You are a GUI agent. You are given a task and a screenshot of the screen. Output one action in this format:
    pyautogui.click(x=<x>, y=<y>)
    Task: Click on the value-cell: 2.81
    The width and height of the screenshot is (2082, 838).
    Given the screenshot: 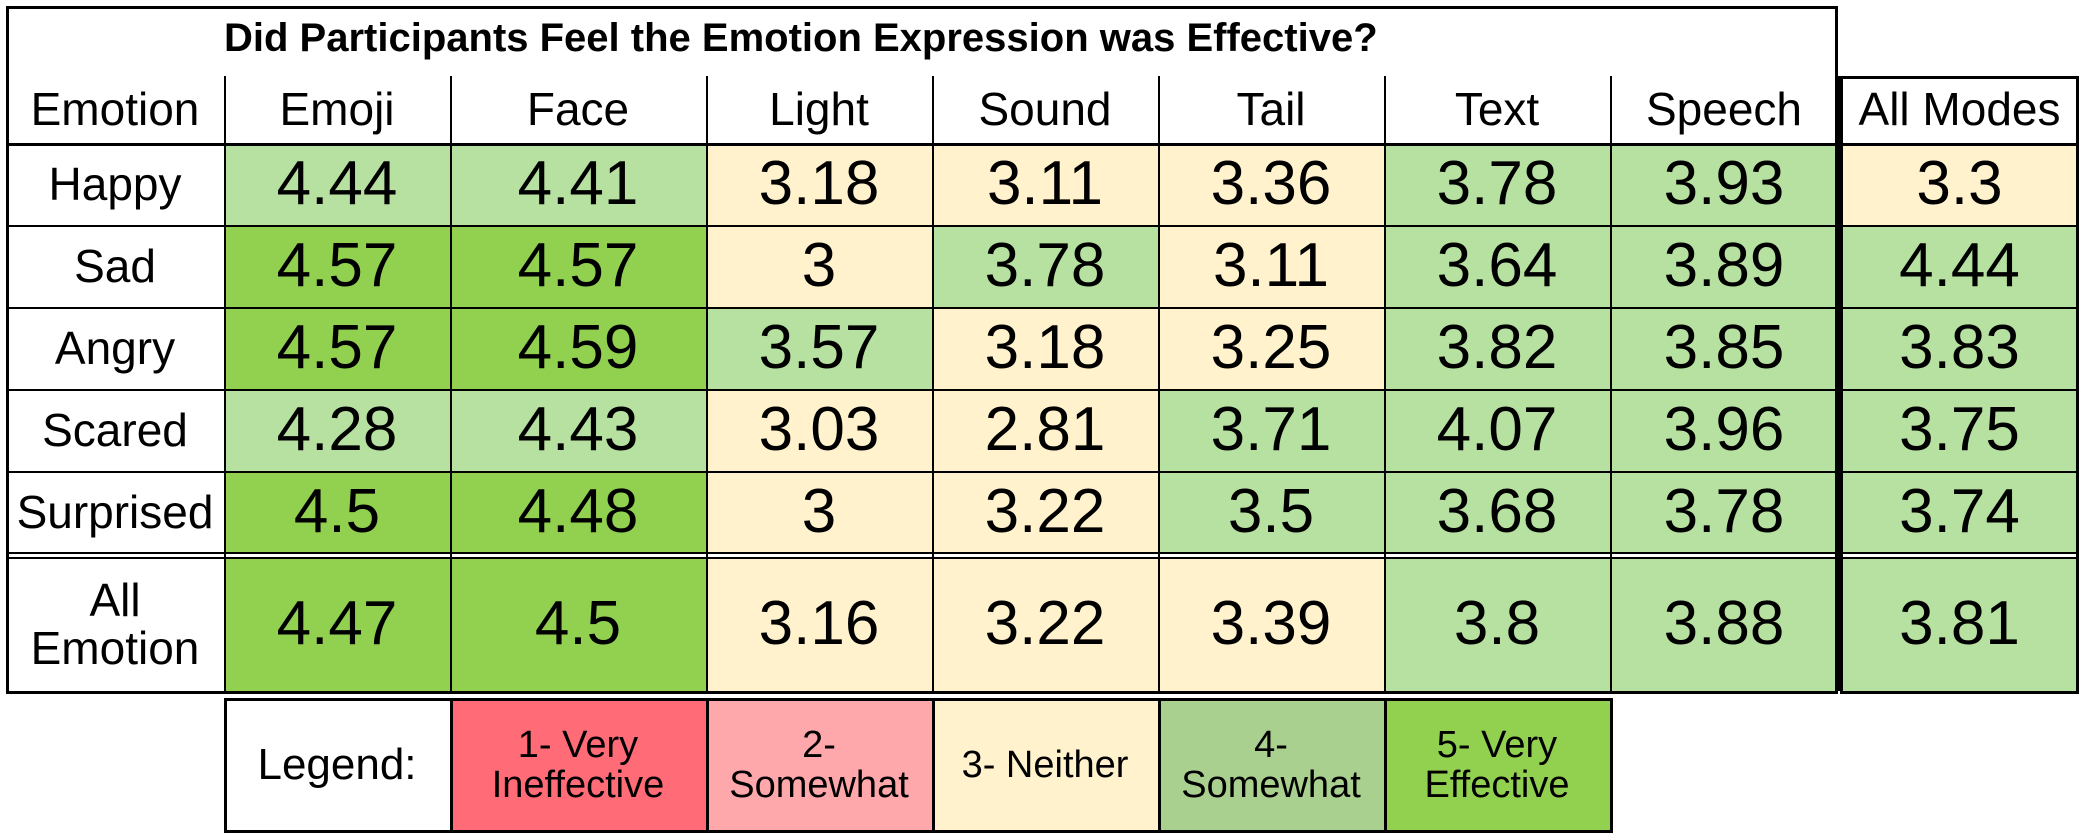 What is the action you would take?
    pyautogui.click(x=1045, y=430)
    